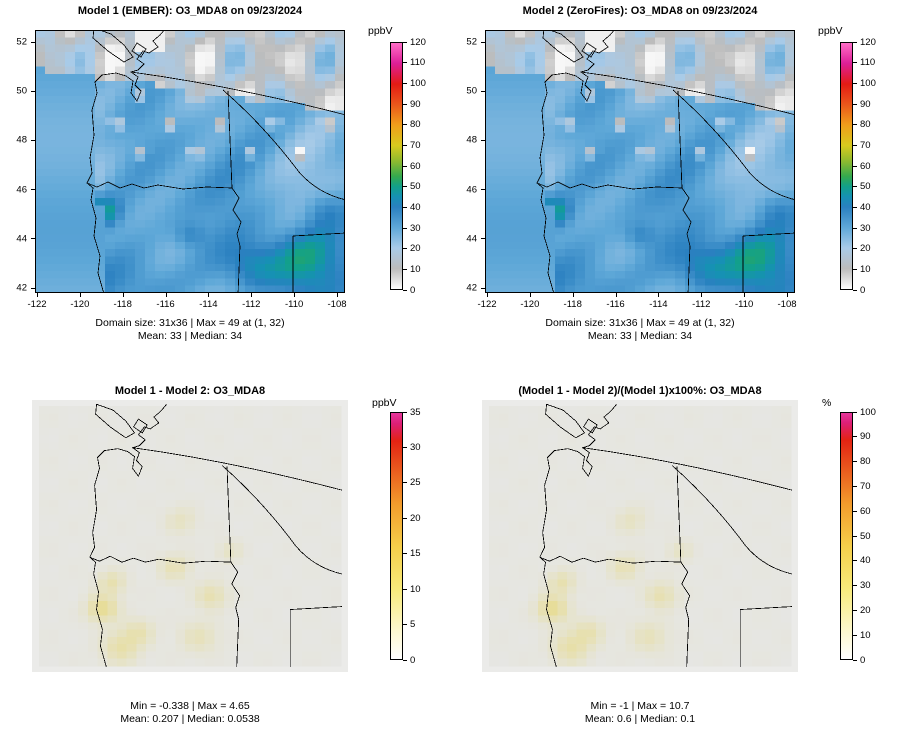  Describe the element at coordinates (640, 706) in the screenshot. I see `stats-line-1: Min = -1 | Max = 10.7` at that location.